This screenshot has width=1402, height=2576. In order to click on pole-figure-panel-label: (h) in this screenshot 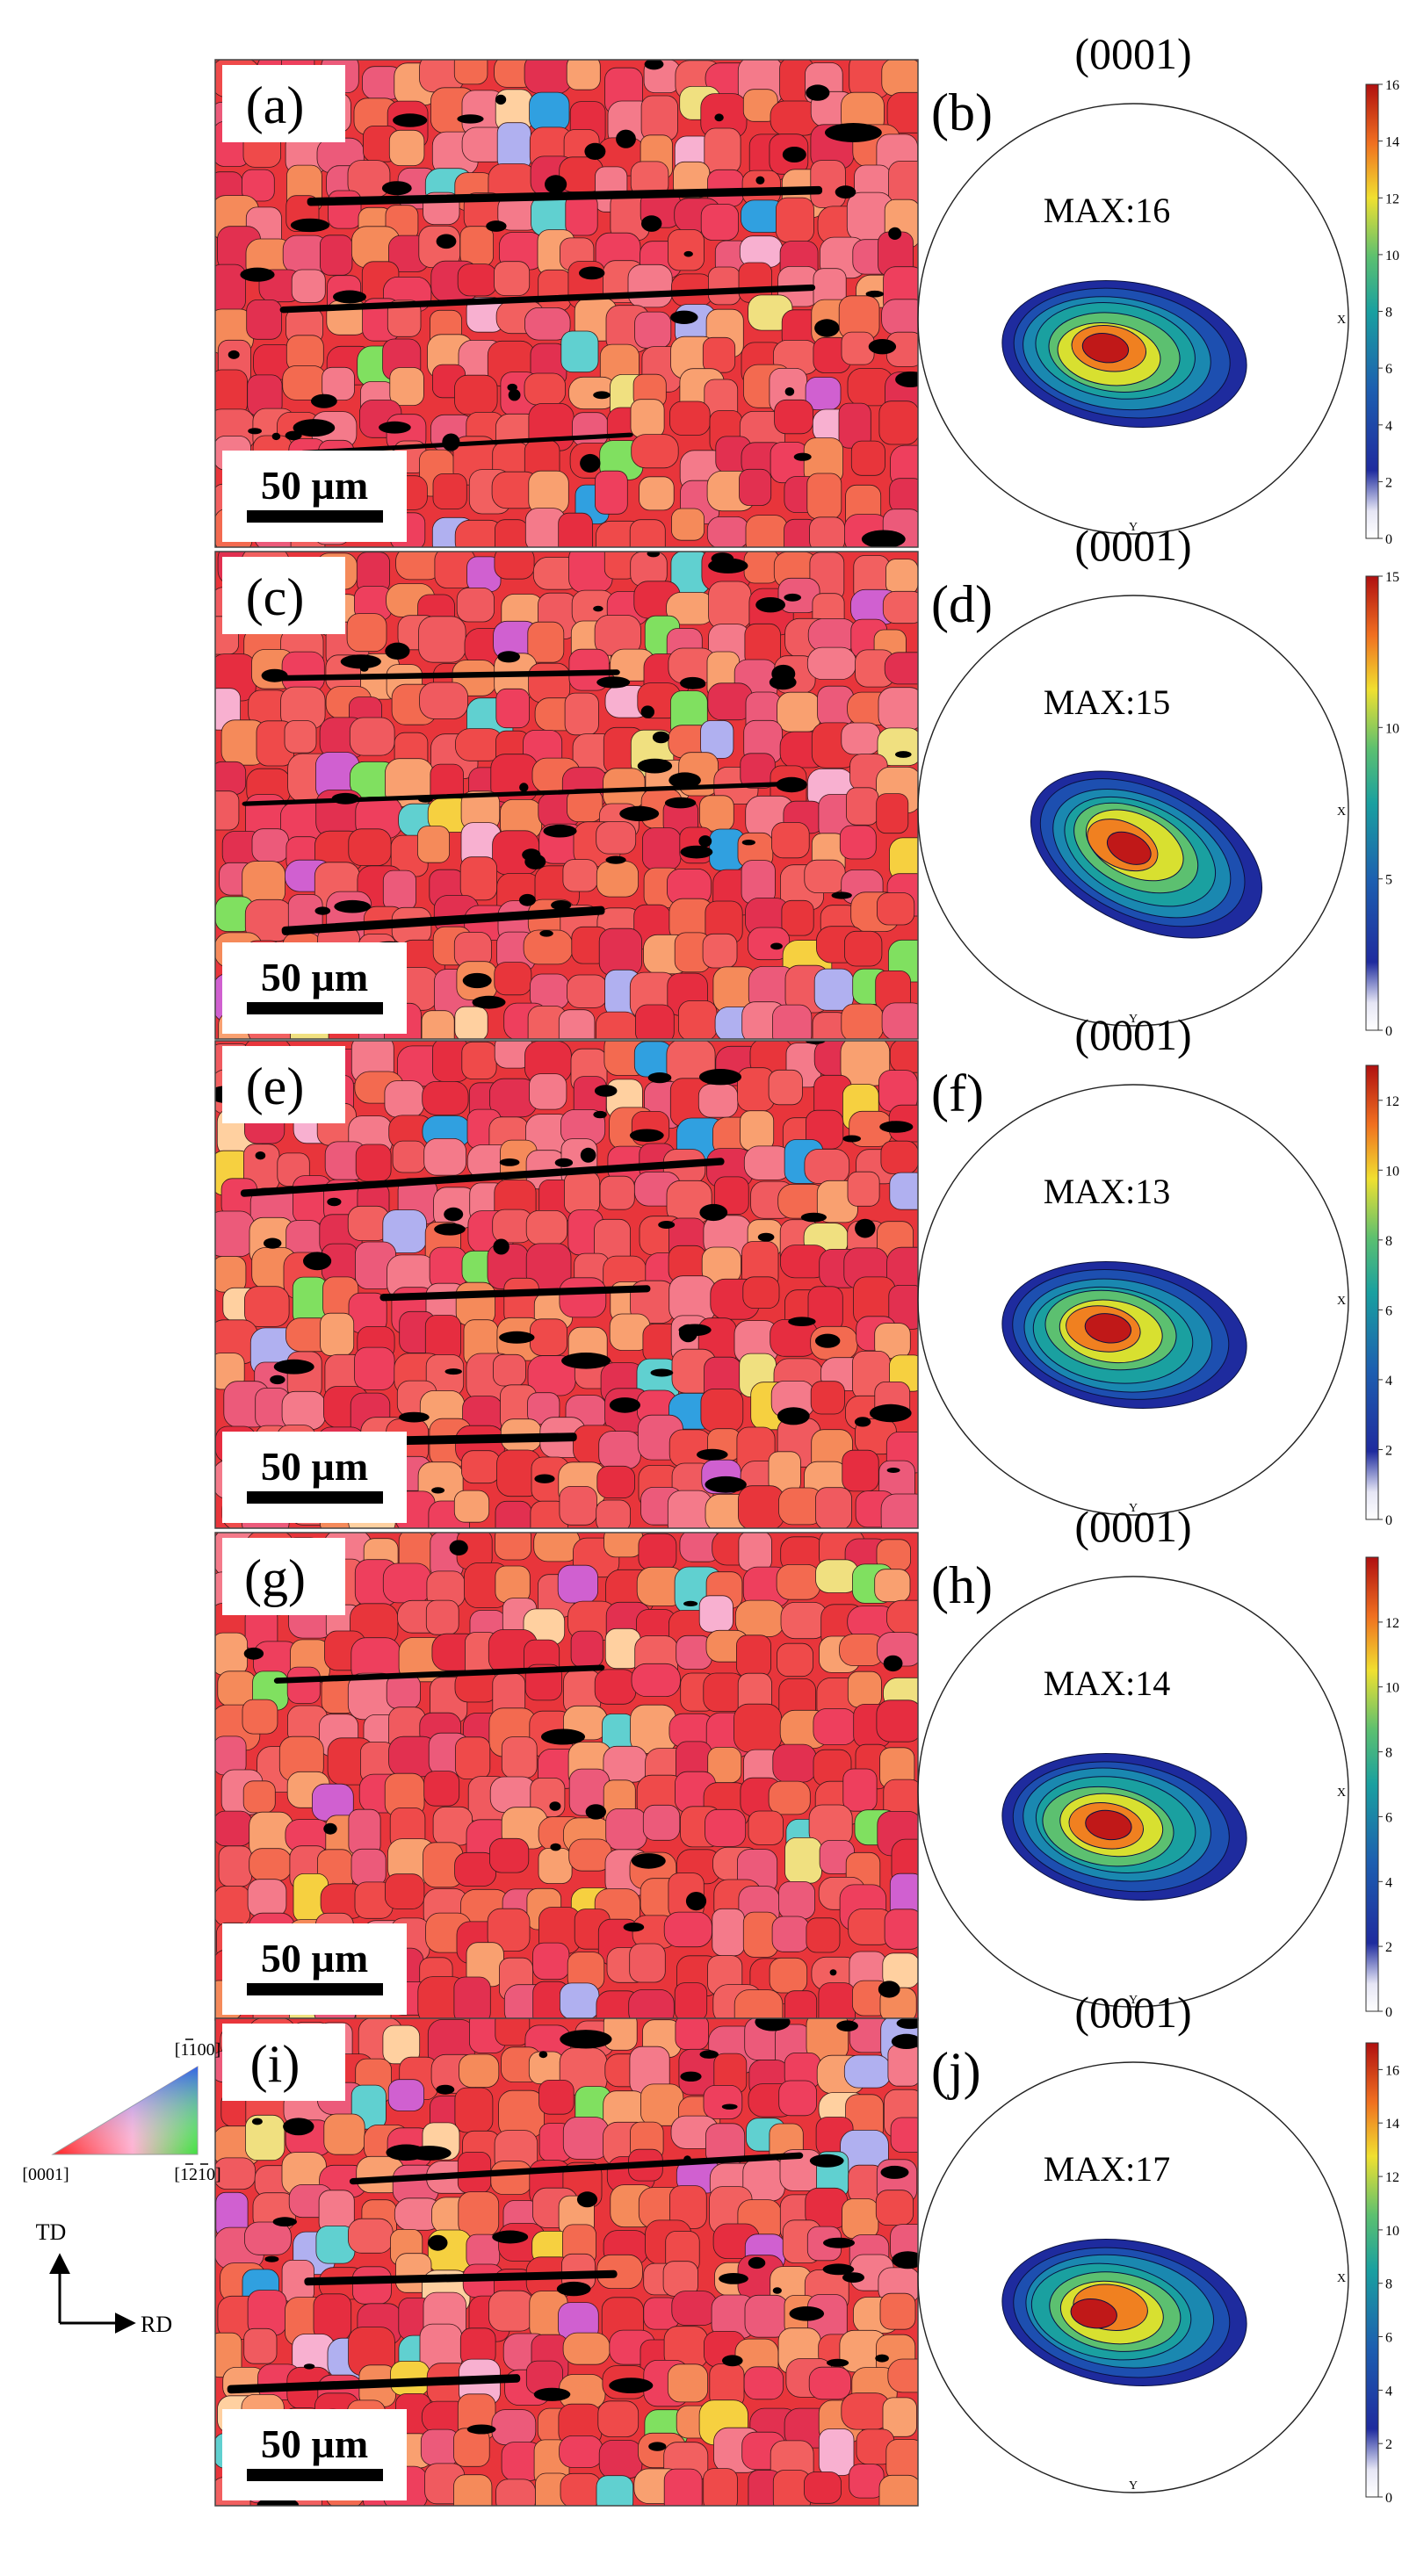, I will do `click(962, 1585)`.